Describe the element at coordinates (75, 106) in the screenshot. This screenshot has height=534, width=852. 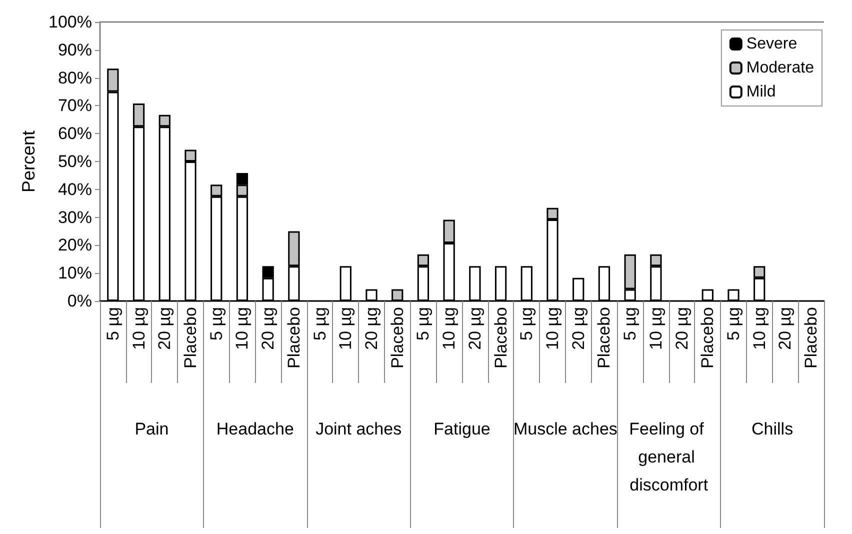
I see `y-tick-label: 70%` at that location.